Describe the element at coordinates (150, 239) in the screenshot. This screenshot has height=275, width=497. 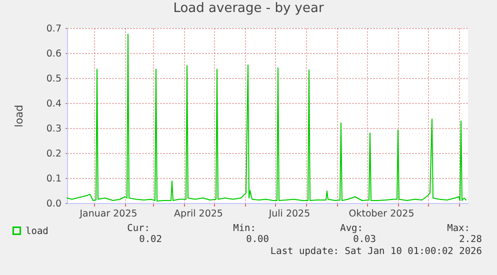
I see `text: 0.02` at that location.